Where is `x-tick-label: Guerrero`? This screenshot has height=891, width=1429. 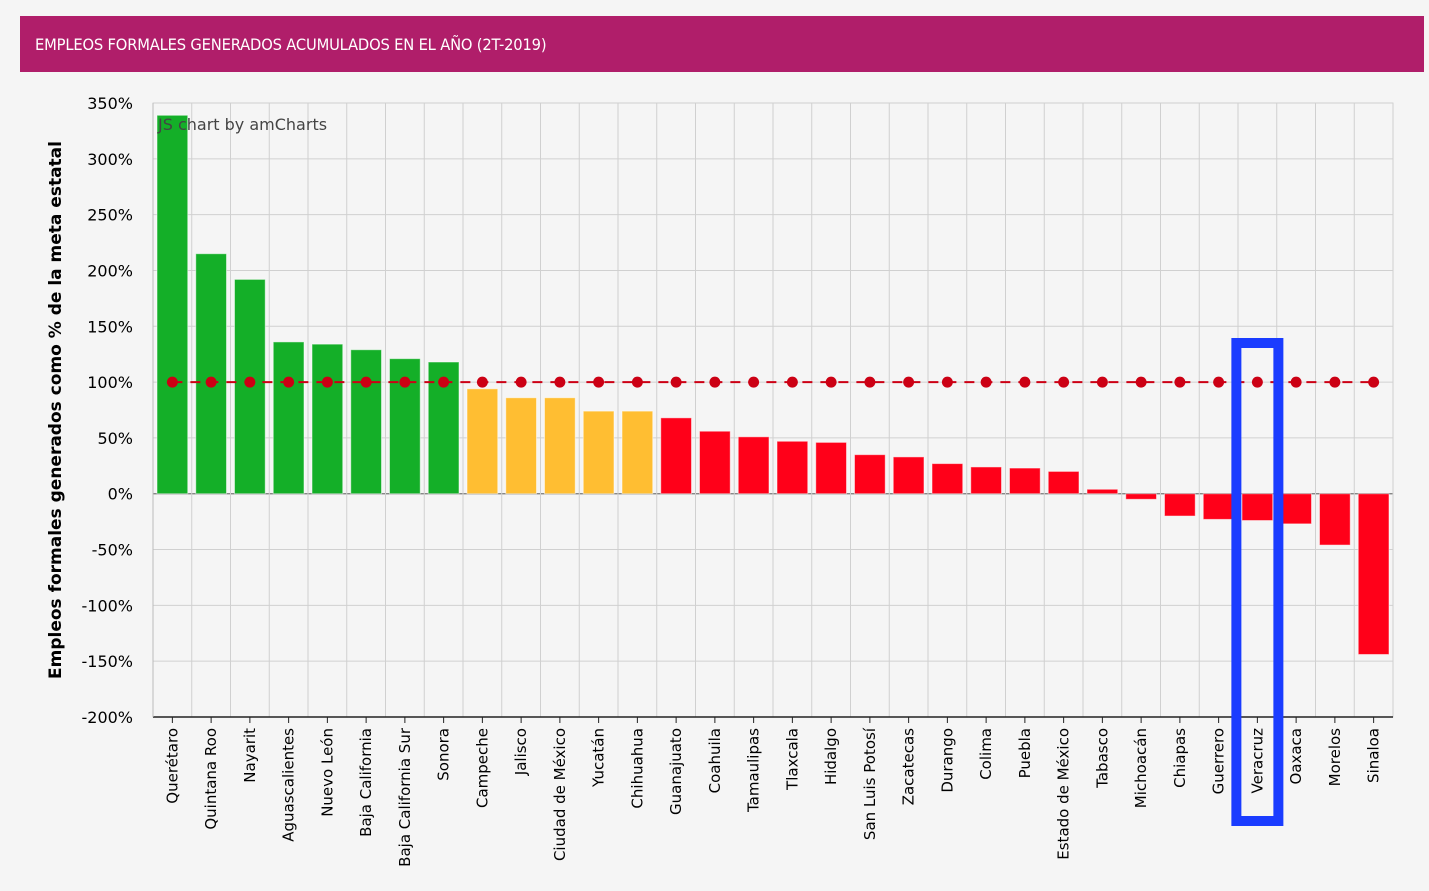
x-tick-label: Guerrero is located at coordinates (1219, 761).